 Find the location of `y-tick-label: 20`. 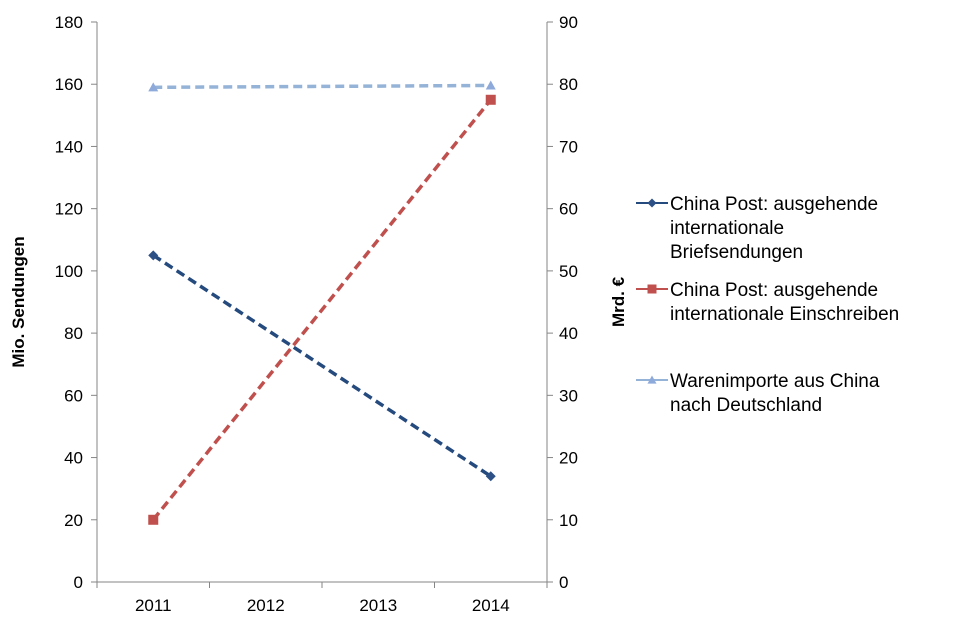

y-tick-label: 20 is located at coordinates (73, 520).